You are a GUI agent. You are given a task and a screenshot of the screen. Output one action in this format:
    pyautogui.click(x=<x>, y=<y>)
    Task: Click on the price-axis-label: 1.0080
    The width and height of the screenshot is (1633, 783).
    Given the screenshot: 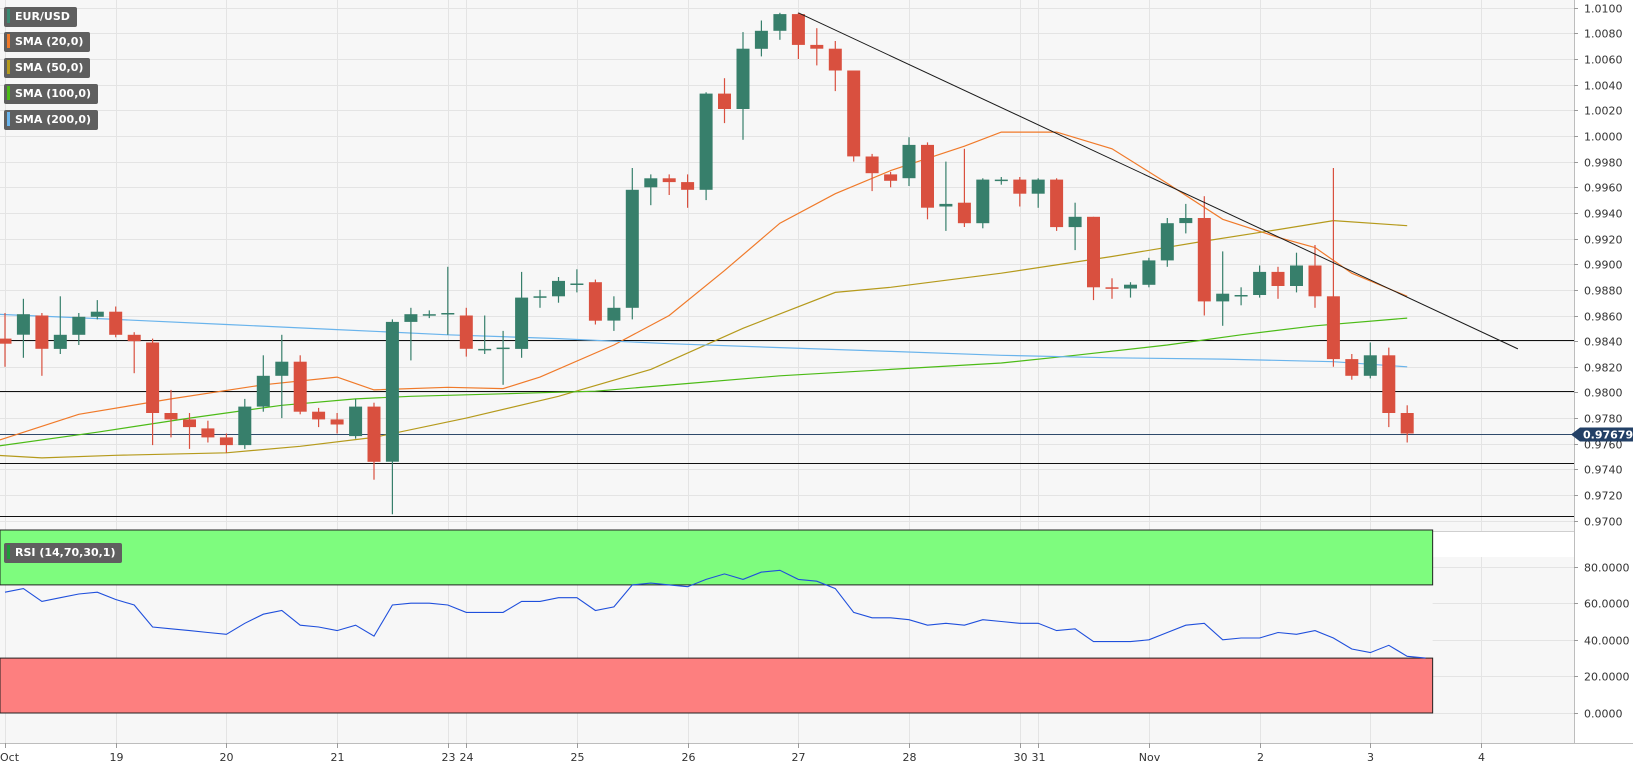 What is the action you would take?
    pyautogui.click(x=1603, y=34)
    